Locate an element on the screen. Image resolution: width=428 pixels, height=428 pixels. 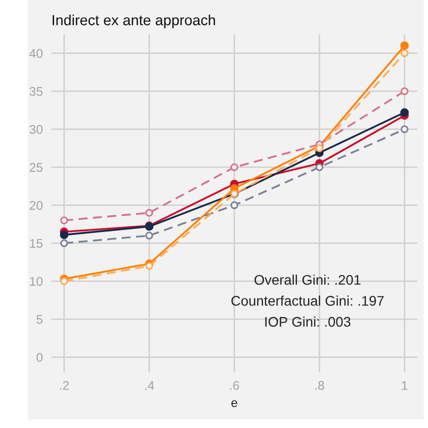
y-tick-label: 20 is located at coordinates (36, 205).